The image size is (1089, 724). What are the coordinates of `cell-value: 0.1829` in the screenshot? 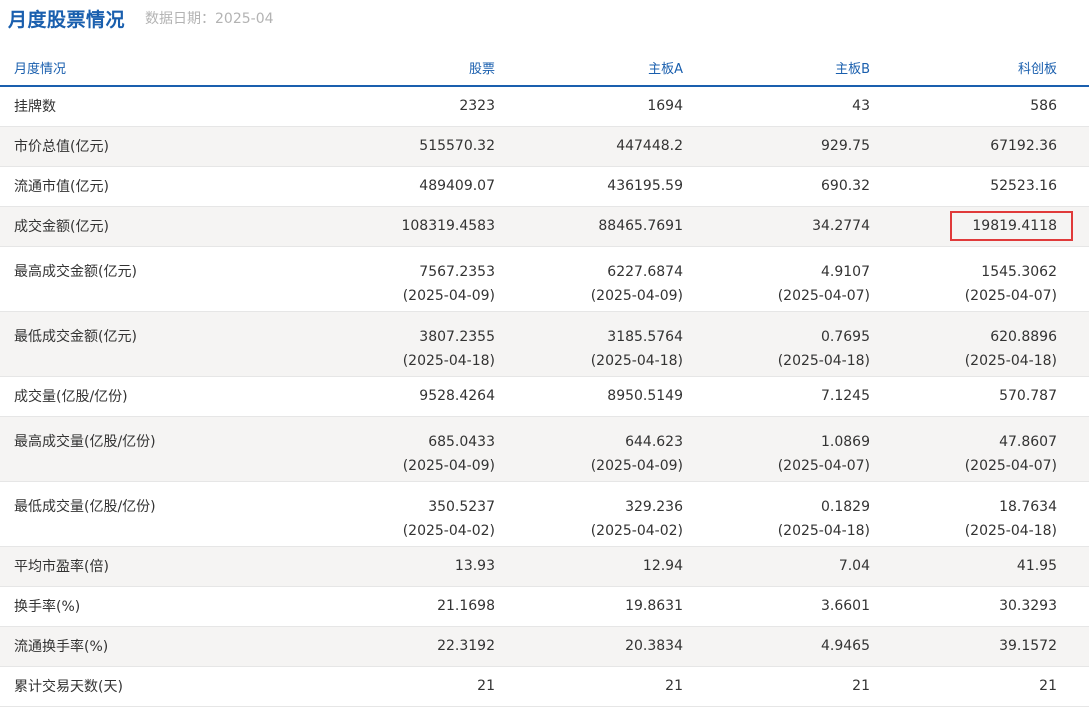 It's located at (845, 506).